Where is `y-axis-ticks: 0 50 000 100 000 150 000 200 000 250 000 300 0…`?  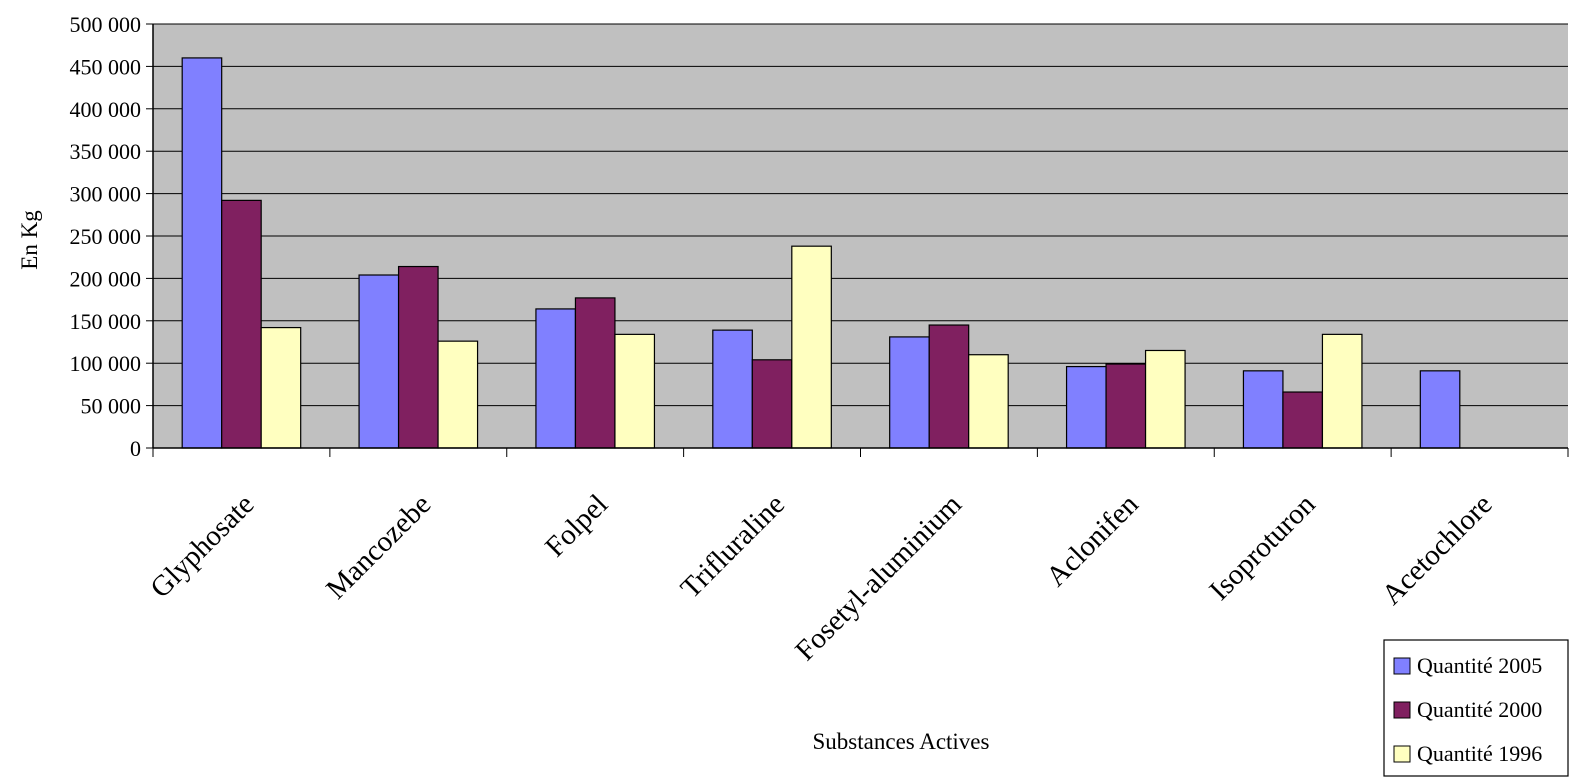
y-axis-ticks: 0 50 000 100 000 150 000 200 000 250 000 300 0… is located at coordinates (111, 236).